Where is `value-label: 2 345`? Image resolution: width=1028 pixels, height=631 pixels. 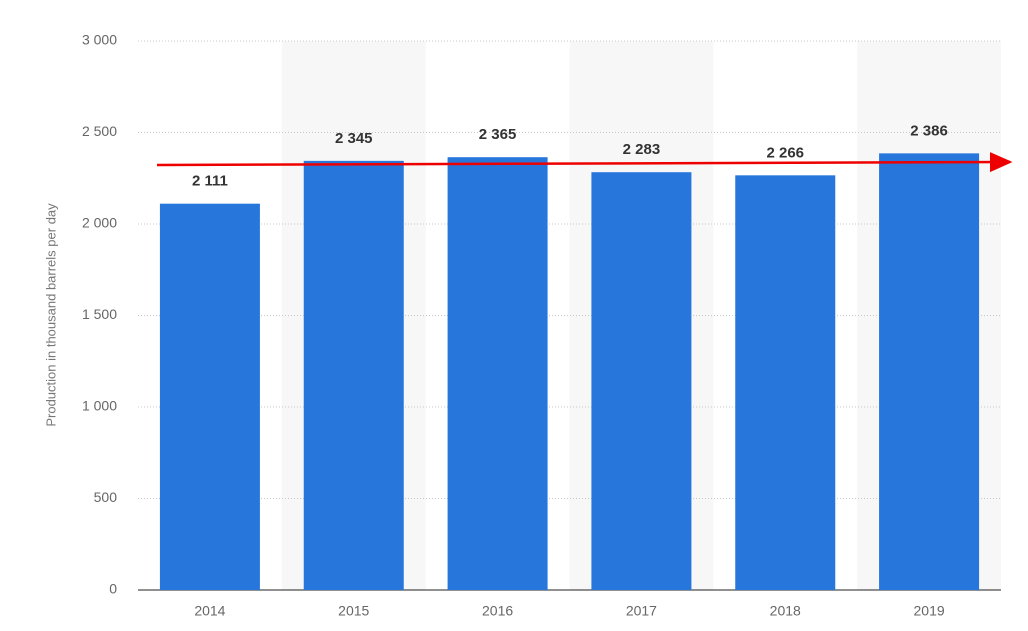
value-label: 2 345 is located at coordinates (354, 138).